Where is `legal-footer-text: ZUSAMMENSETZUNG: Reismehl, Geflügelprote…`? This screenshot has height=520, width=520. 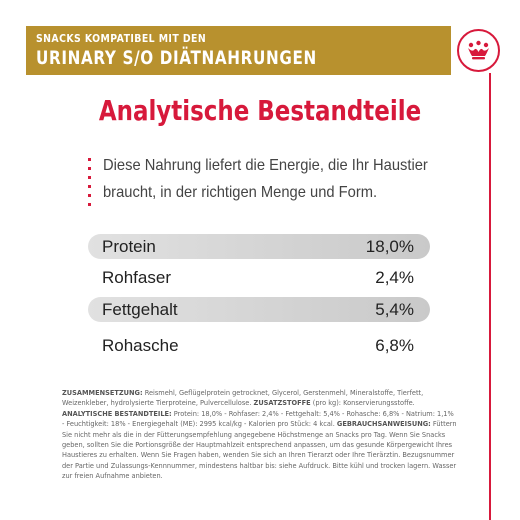
legal-footer-text: ZUSAMMENSETZUNG: Reismehl, Geflügelprote… is located at coordinates (260, 435).